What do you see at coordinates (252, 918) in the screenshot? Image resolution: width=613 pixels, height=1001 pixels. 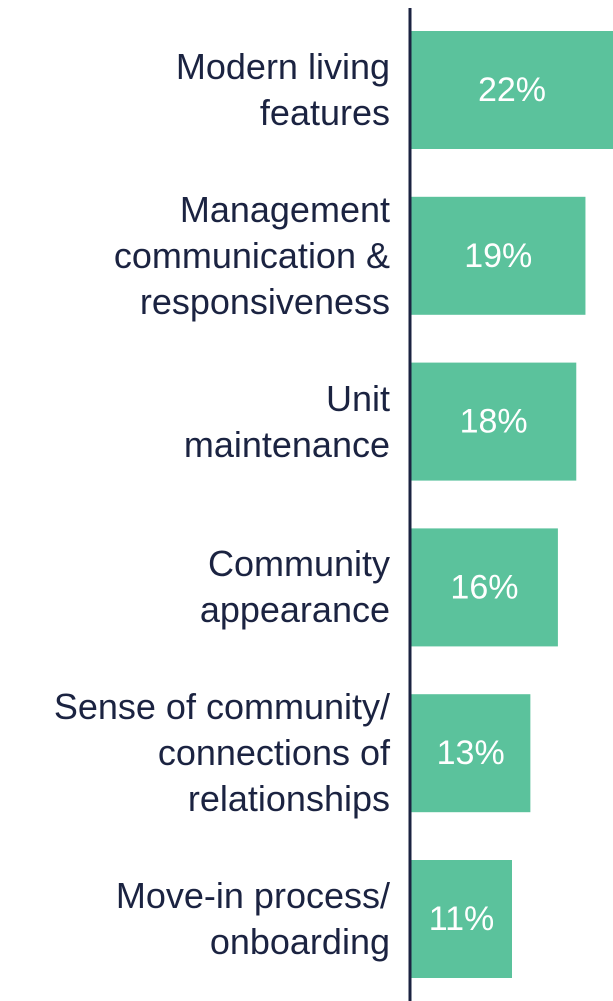 I see `category-label: Move-in process/ onboarding` at bounding box center [252, 918].